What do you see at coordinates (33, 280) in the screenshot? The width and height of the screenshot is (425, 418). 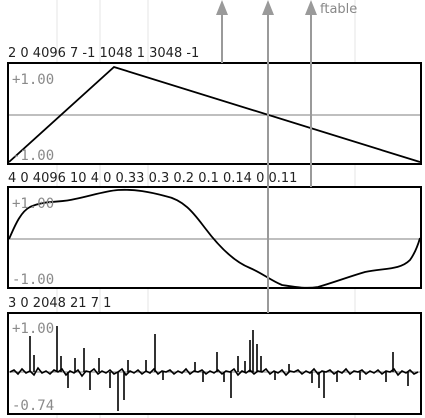 I see `panel-2-ymin-label: -1.00` at bounding box center [33, 280].